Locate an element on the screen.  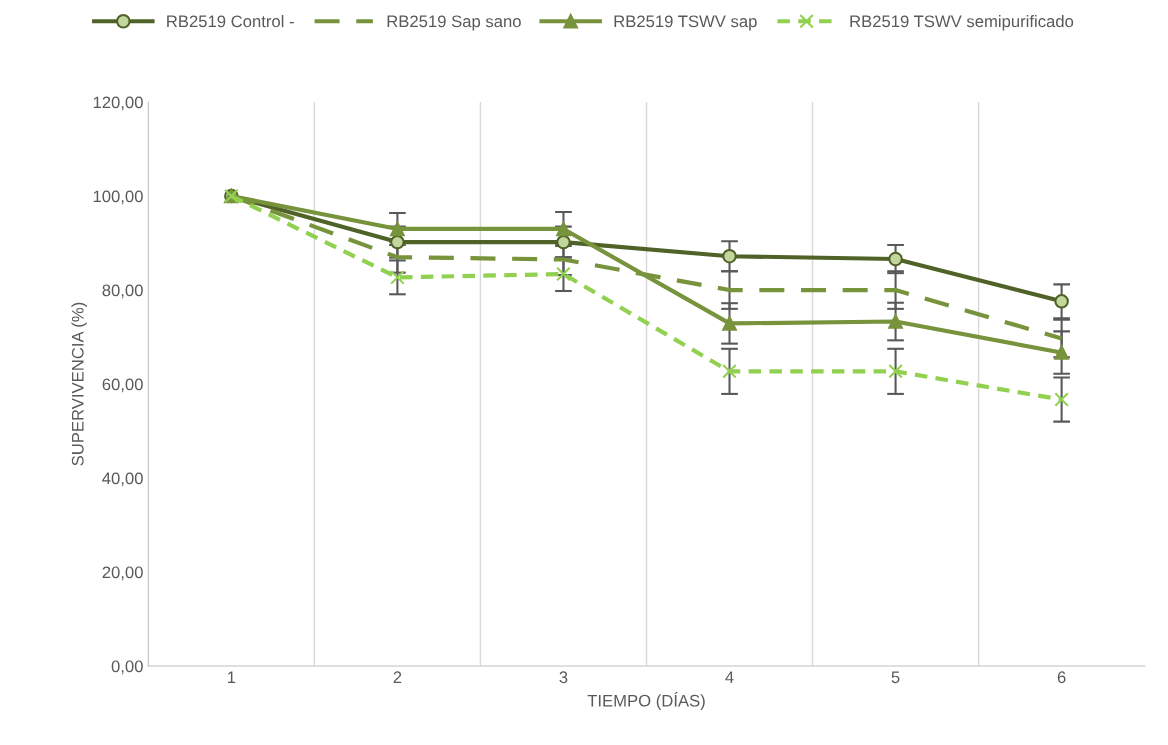
y-tick-label: 0,00 is located at coordinates (127, 667).